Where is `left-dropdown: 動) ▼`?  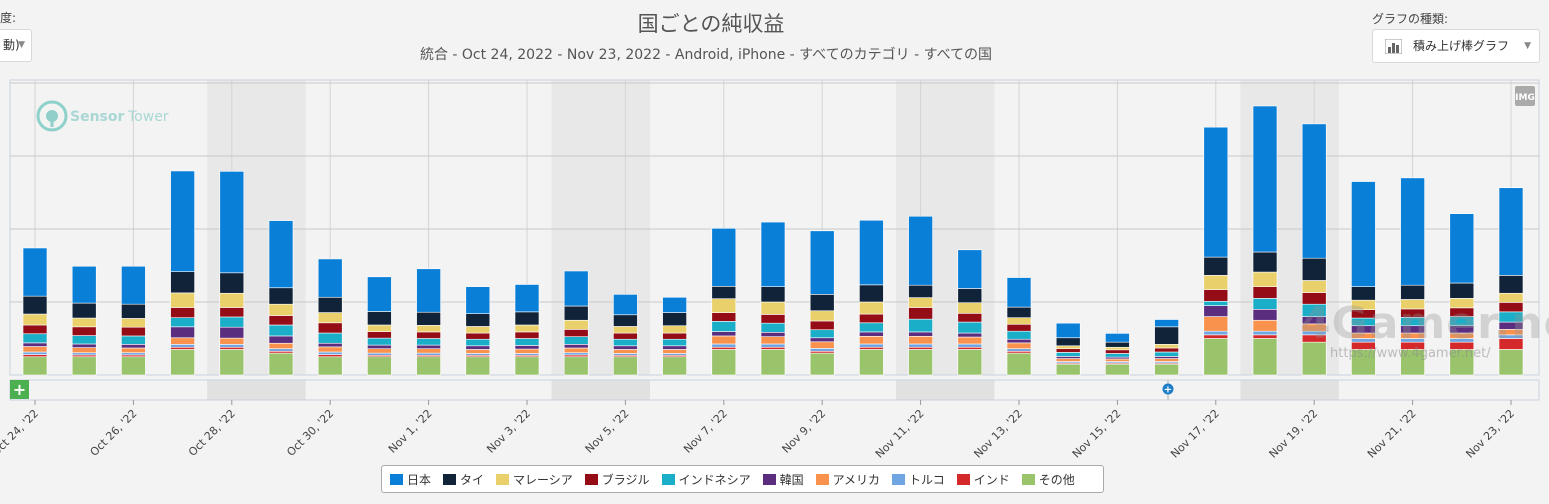 left-dropdown: 動) ▼ is located at coordinates (16, 45).